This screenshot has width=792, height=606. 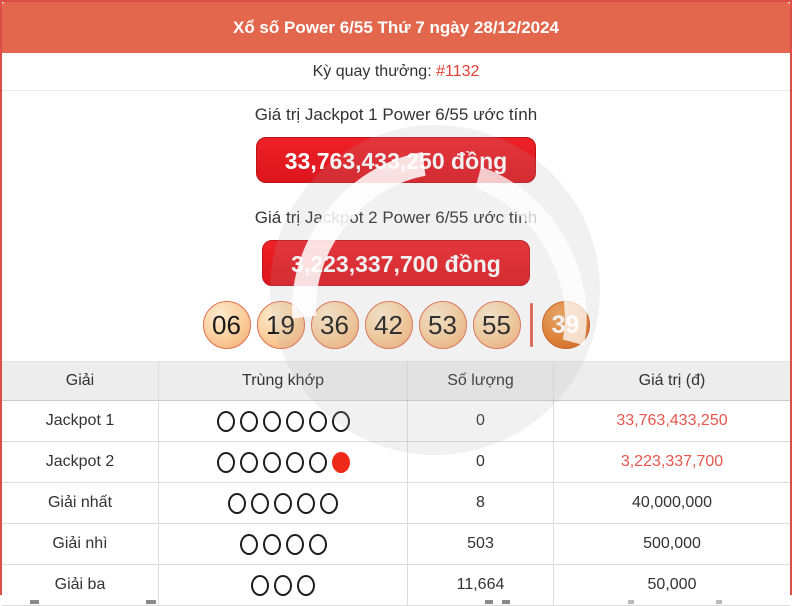 I want to click on winner-count: 11,664, so click(x=480, y=585).